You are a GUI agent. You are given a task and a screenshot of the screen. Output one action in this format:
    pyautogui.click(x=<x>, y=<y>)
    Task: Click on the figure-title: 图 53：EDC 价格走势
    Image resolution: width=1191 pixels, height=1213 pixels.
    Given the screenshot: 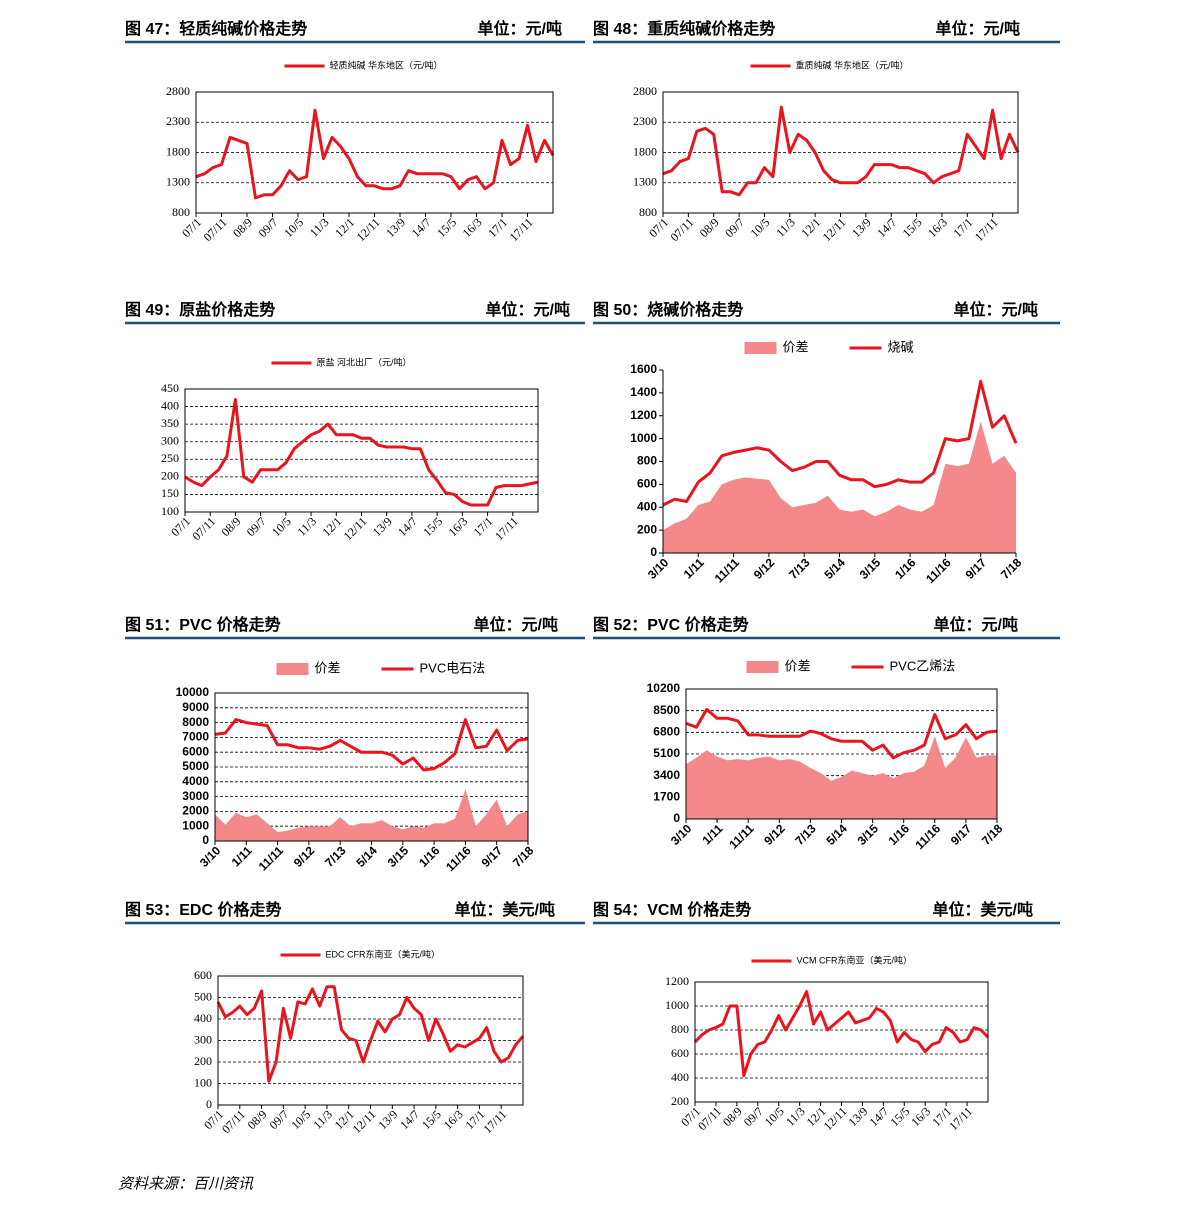 What is the action you would take?
    pyautogui.click(x=203, y=909)
    